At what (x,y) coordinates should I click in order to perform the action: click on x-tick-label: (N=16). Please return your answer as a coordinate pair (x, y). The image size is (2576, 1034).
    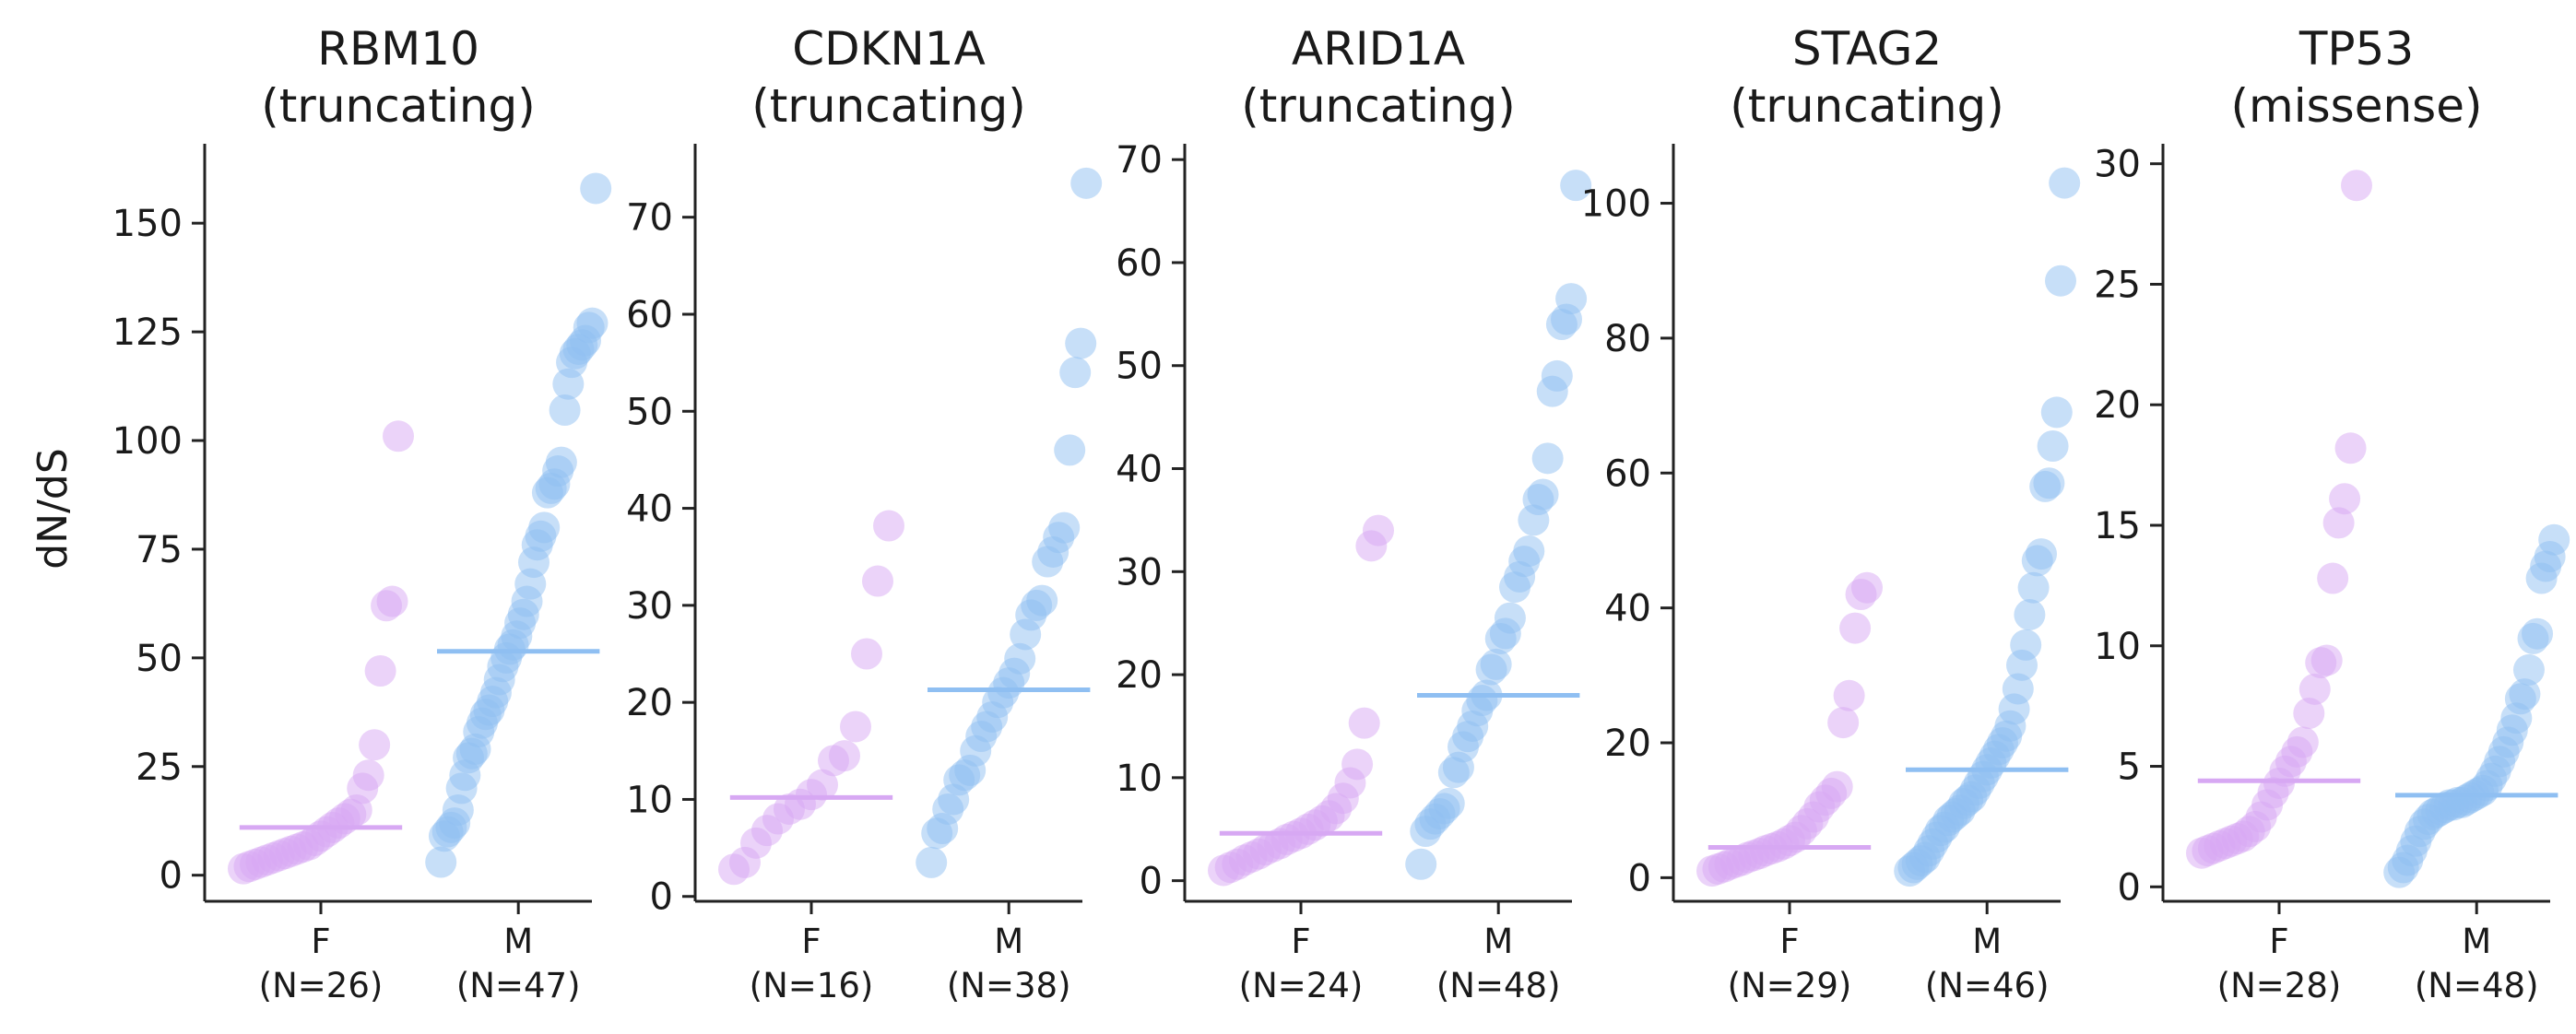
    Looking at the image, I should click on (812, 985).